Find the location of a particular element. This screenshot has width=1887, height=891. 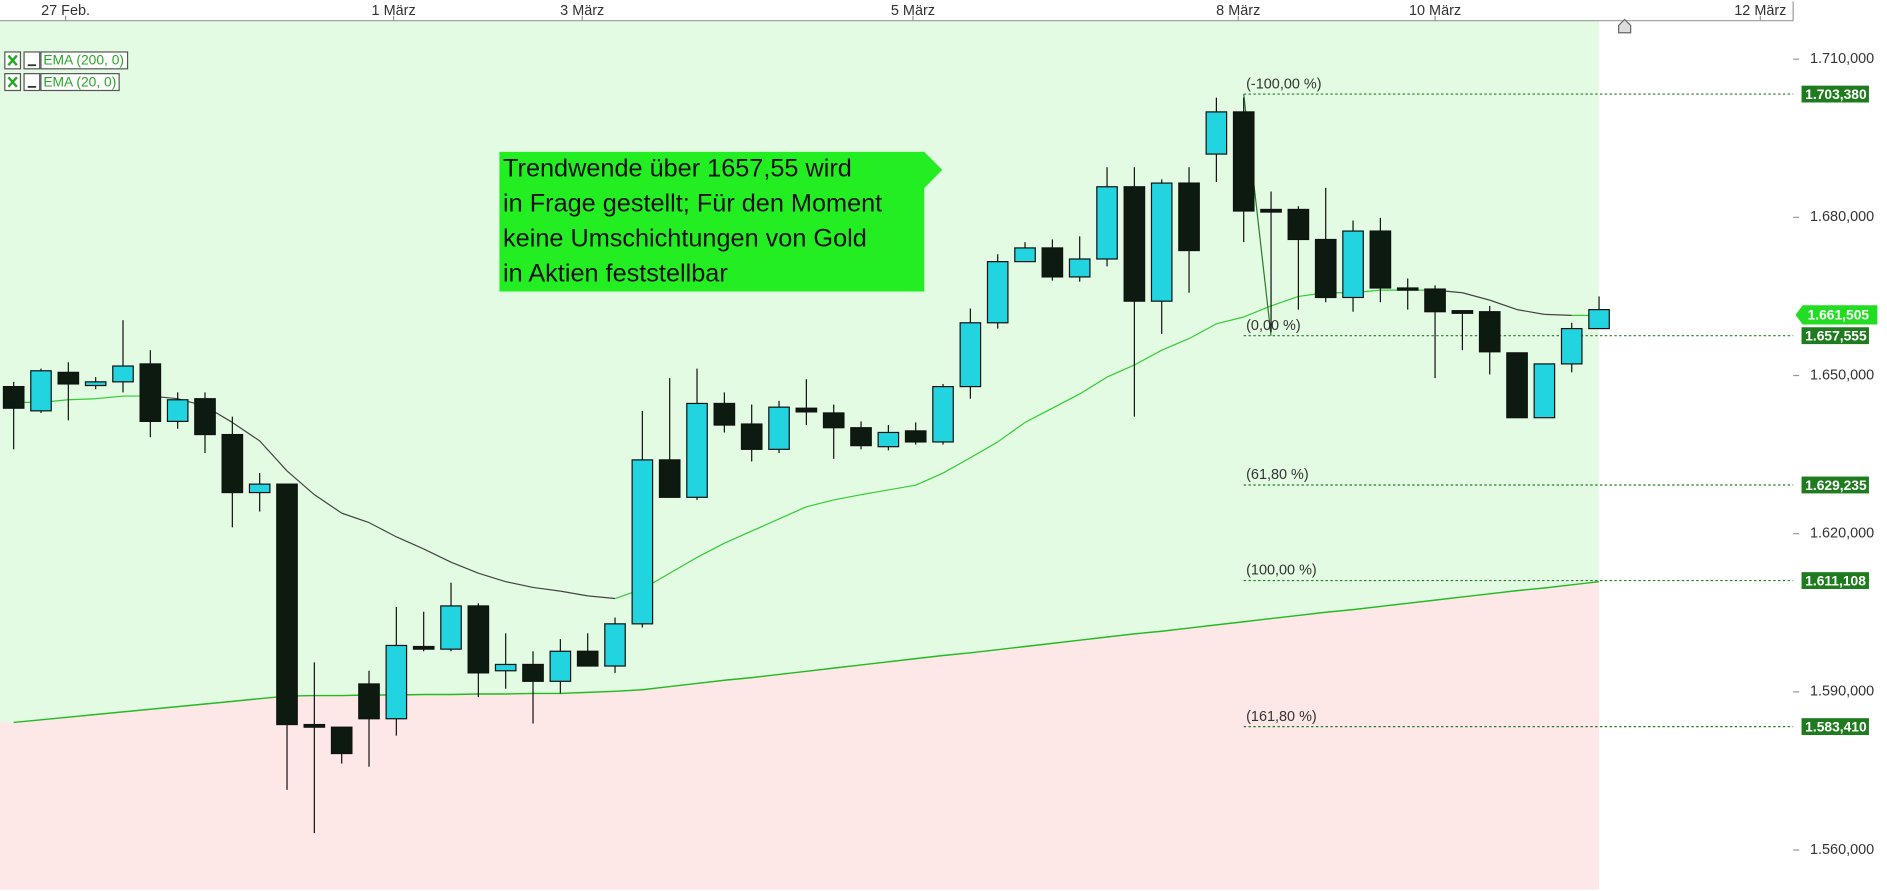

annotation-text: keine Umschichtungen von Gold is located at coordinates (685, 238).